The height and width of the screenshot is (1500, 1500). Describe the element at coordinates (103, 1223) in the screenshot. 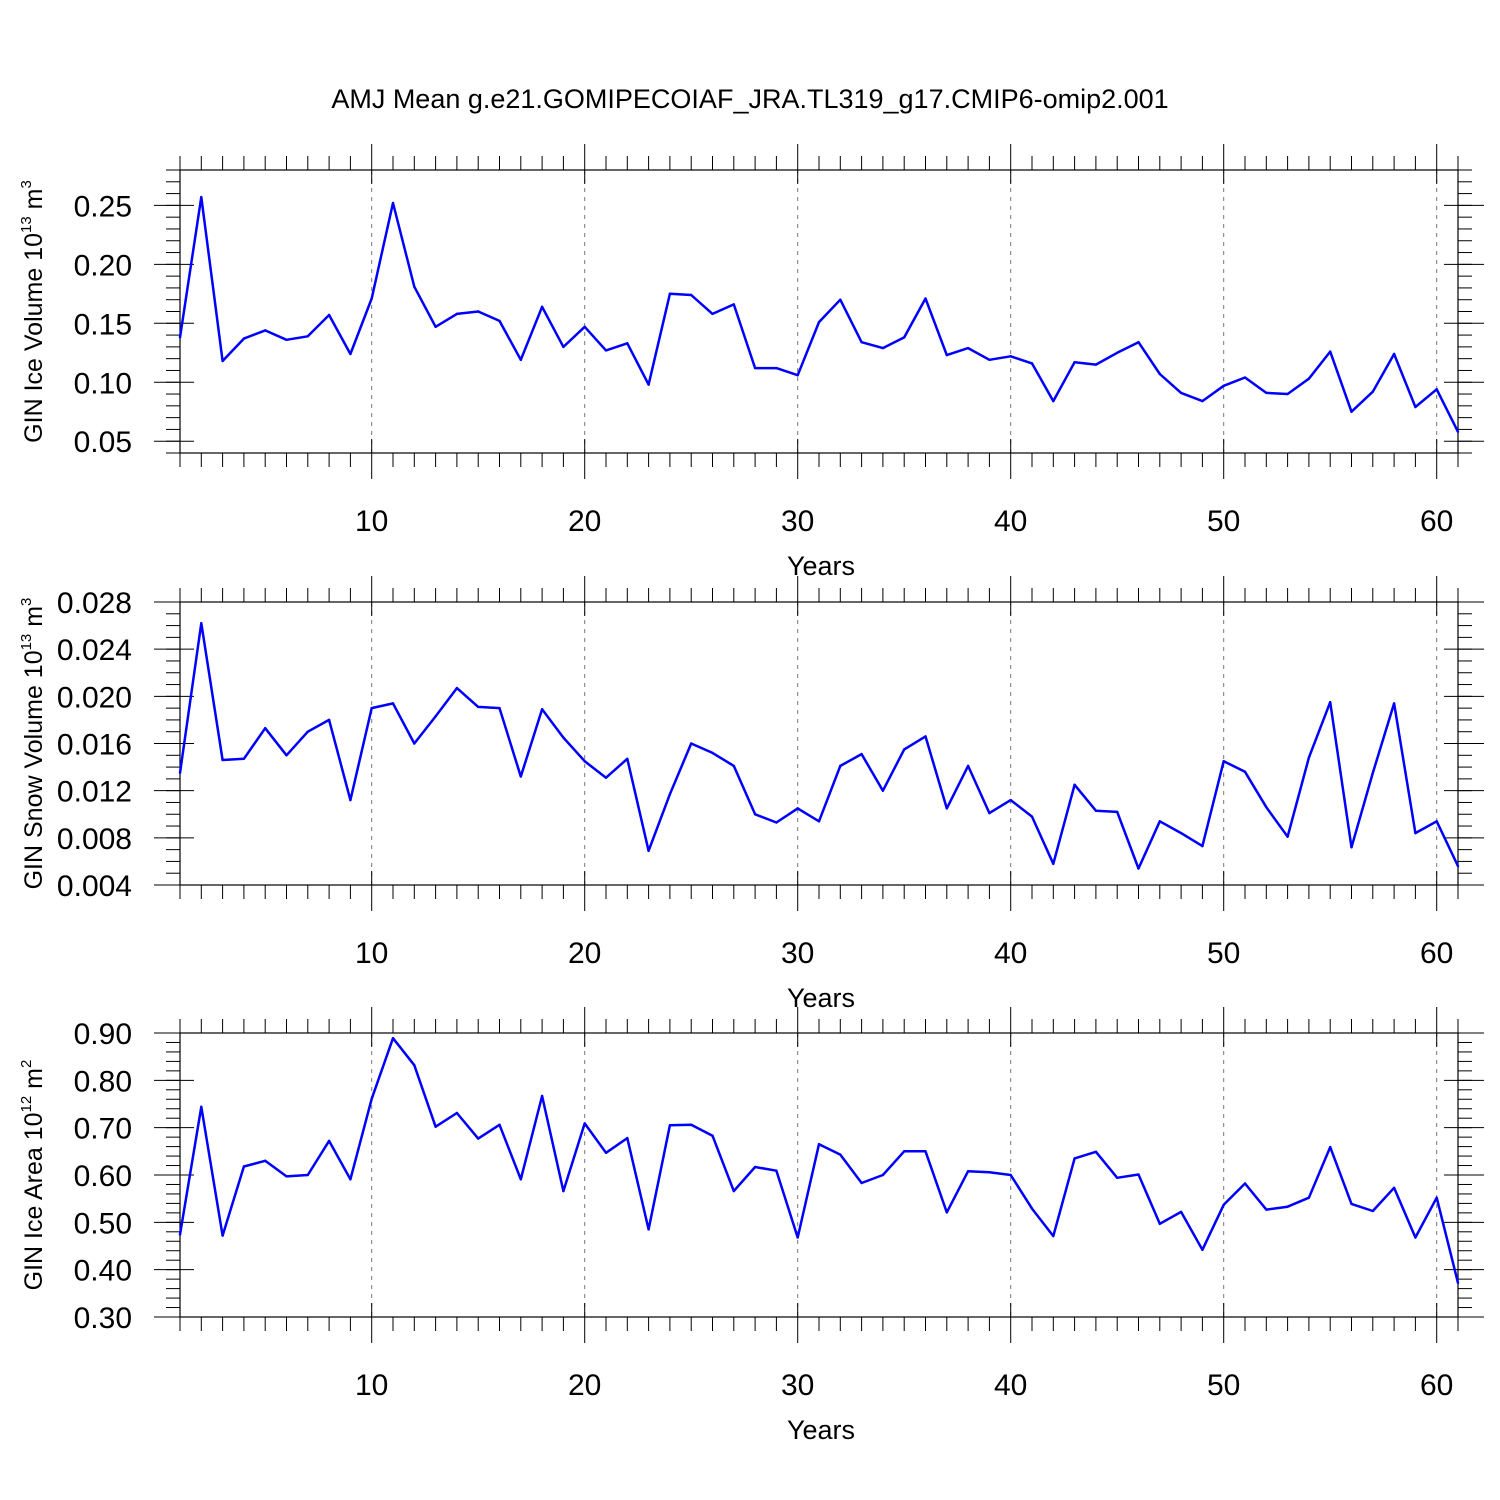

I see `y-tick-label: 0.50` at that location.